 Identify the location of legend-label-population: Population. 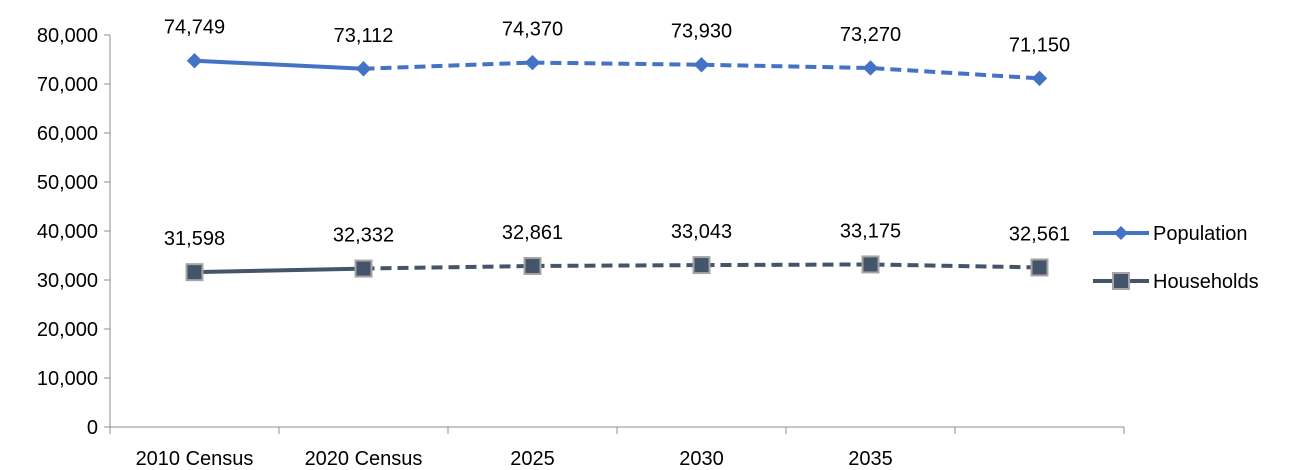
(1200, 234).